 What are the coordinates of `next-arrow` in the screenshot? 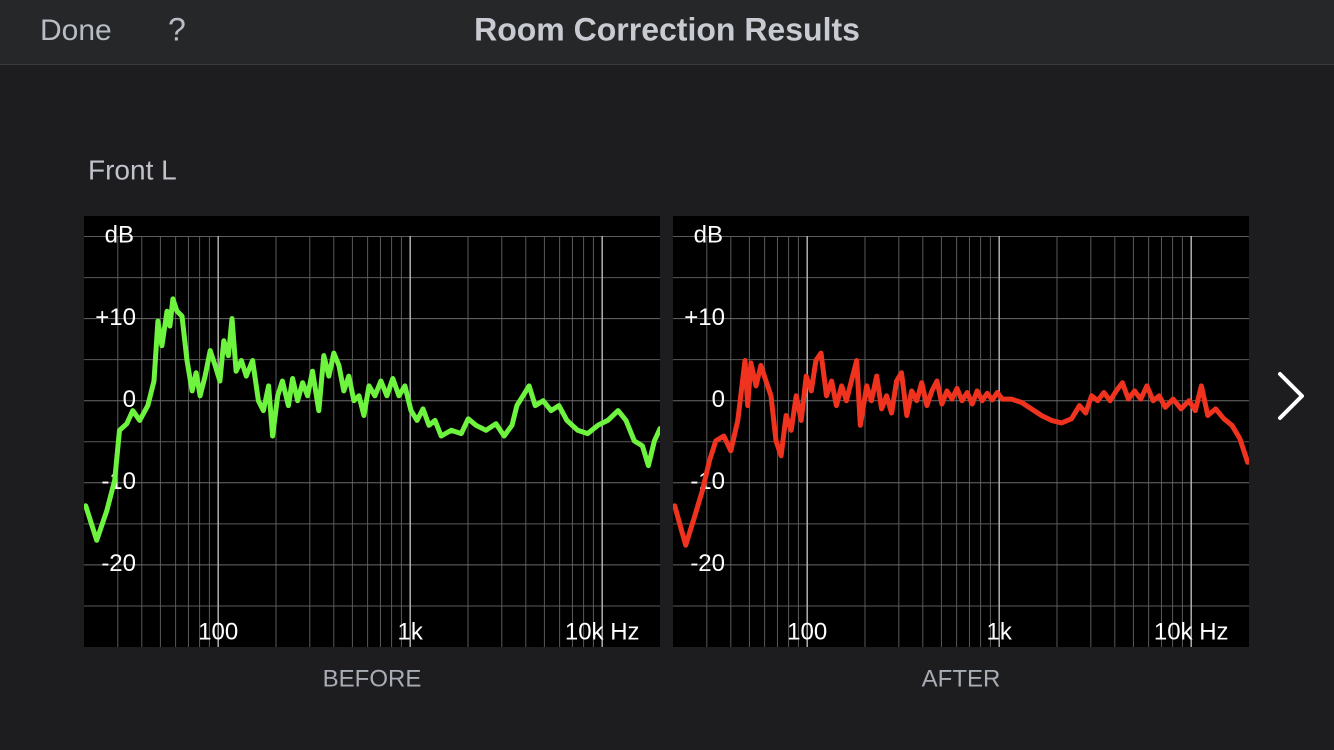 It's located at (1291, 396).